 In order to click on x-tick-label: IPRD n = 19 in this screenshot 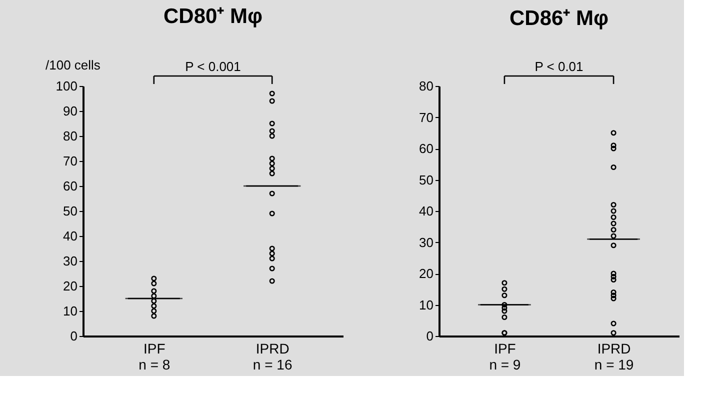, I will do `click(614, 356)`.